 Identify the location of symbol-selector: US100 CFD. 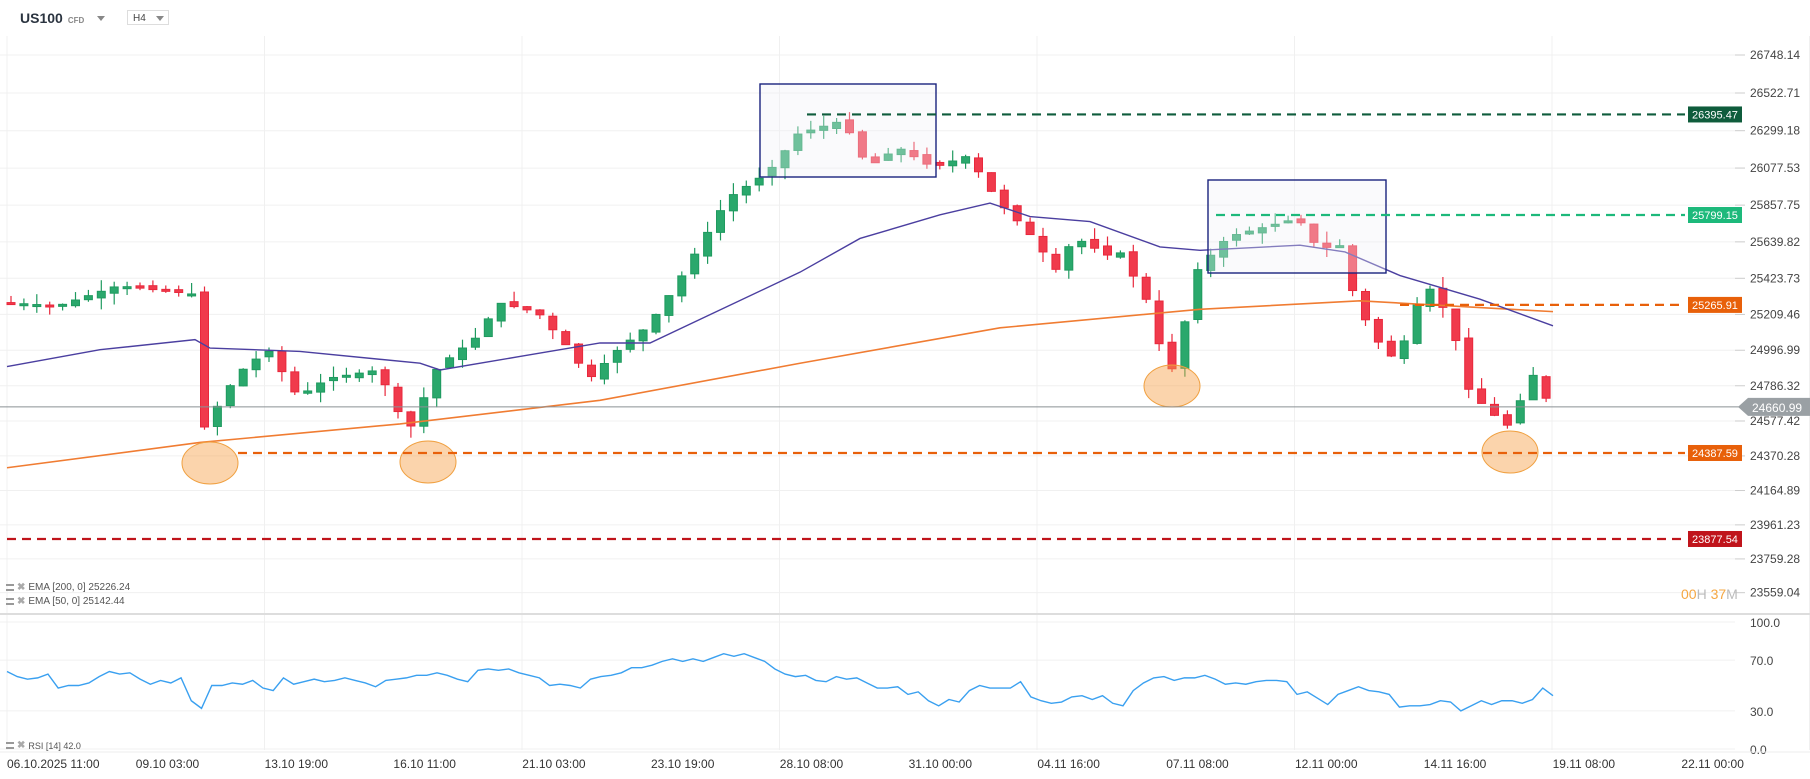
(63, 18).